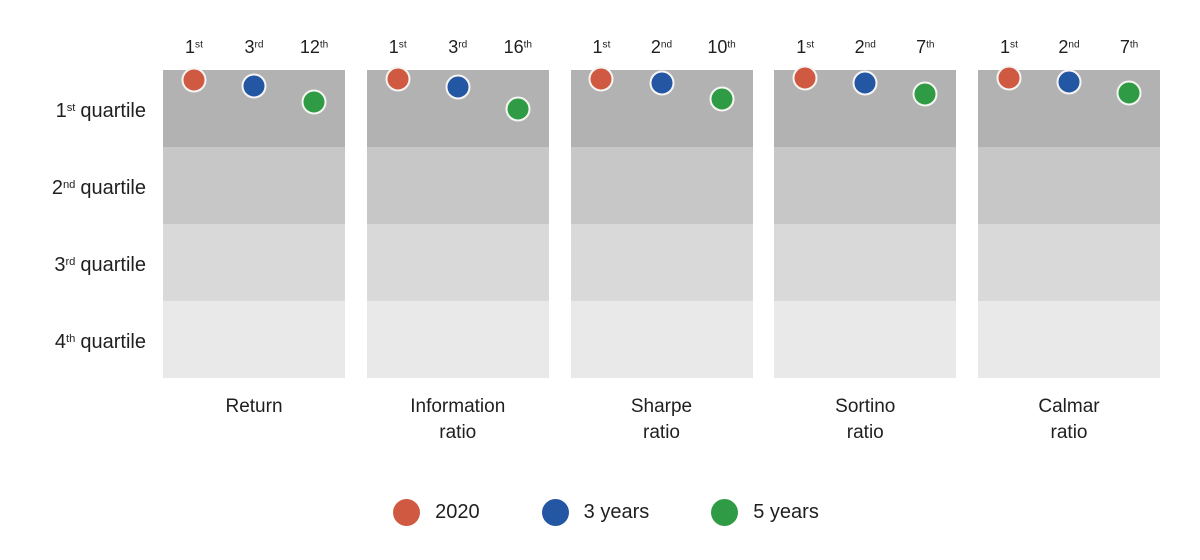 This screenshot has height=560, width=1200. I want to click on quartile-number: 4, so click(60, 342).